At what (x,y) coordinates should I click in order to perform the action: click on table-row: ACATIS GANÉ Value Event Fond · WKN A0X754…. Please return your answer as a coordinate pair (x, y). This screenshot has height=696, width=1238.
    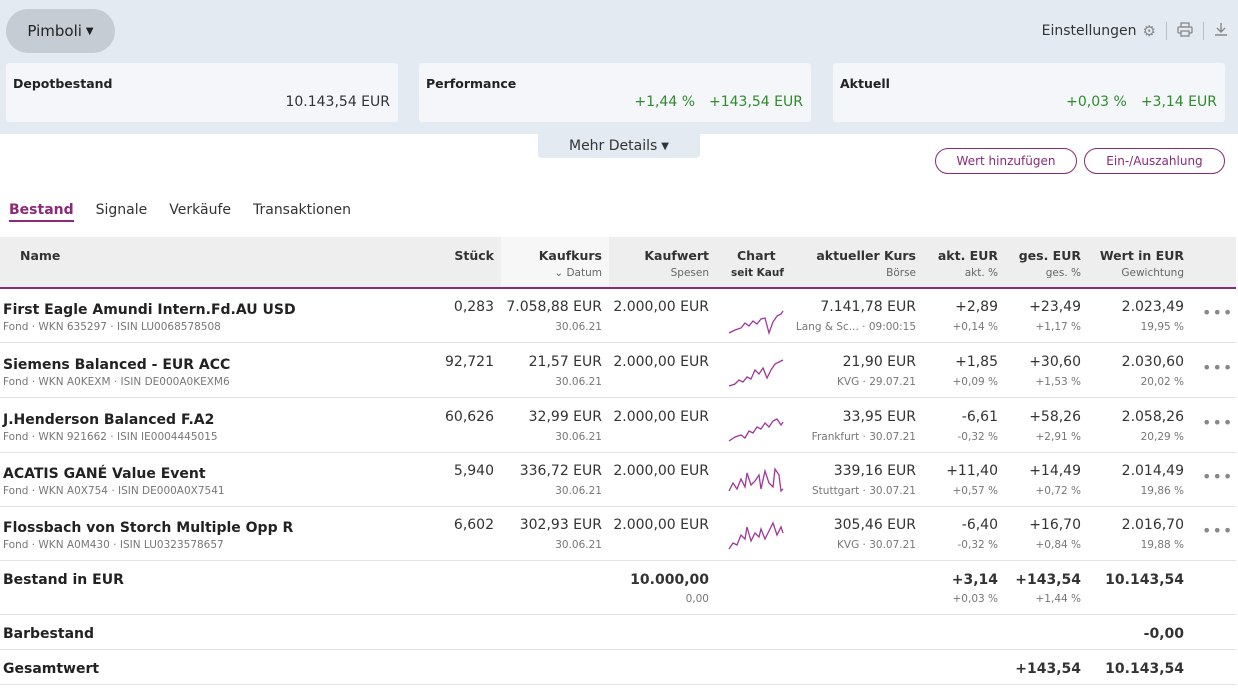
    Looking at the image, I should click on (618, 480).